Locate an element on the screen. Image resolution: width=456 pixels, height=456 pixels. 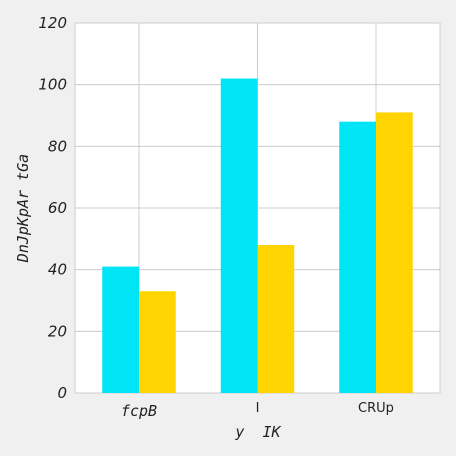
bar-series-1-fcpB is located at coordinates (120, 330).